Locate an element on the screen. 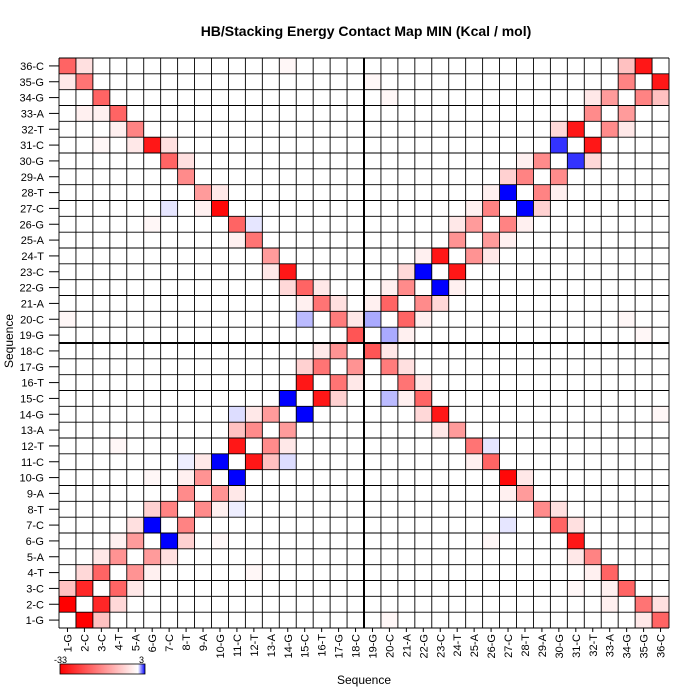 This screenshot has width=700, height=700. x-tick-label: 16-T is located at coordinates (323, 645).